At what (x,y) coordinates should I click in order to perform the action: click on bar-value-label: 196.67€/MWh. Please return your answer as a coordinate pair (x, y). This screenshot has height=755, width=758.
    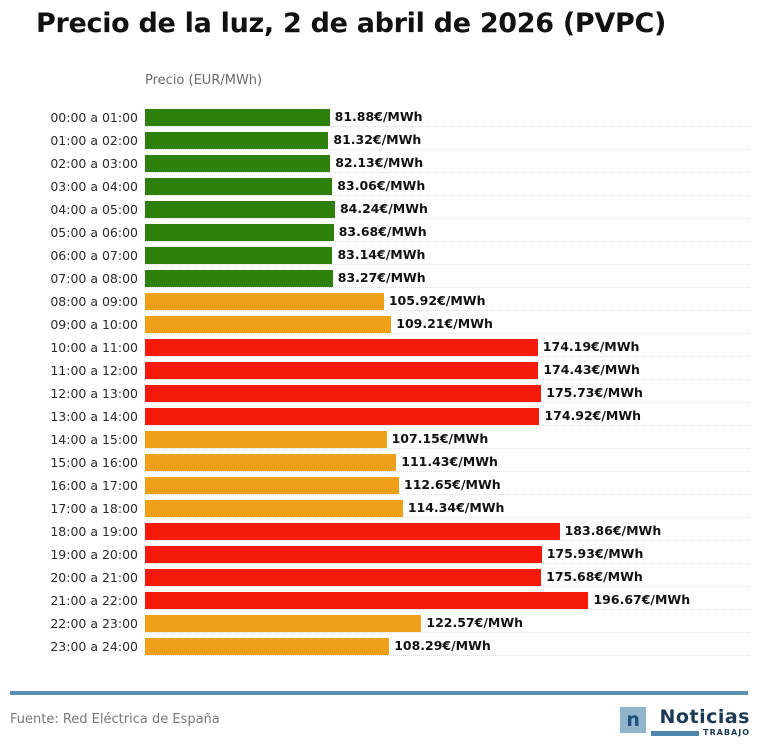
    Looking at the image, I should click on (642, 599).